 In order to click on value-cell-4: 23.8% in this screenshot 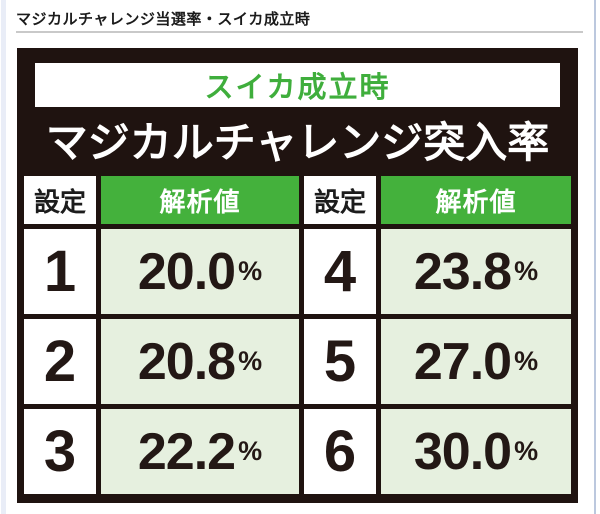, I will do `click(476, 271)`.